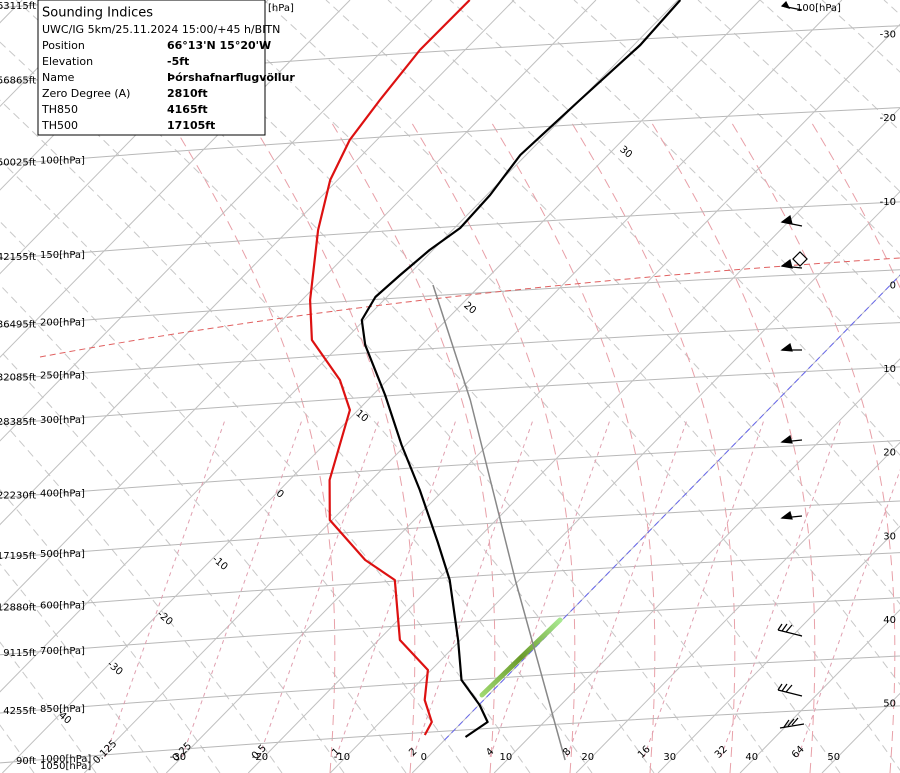 The image size is (900, 773). Describe the element at coordinates (231, 77) in the screenshot. I see `info-value: Þórshafnarflugvöllur` at that location.